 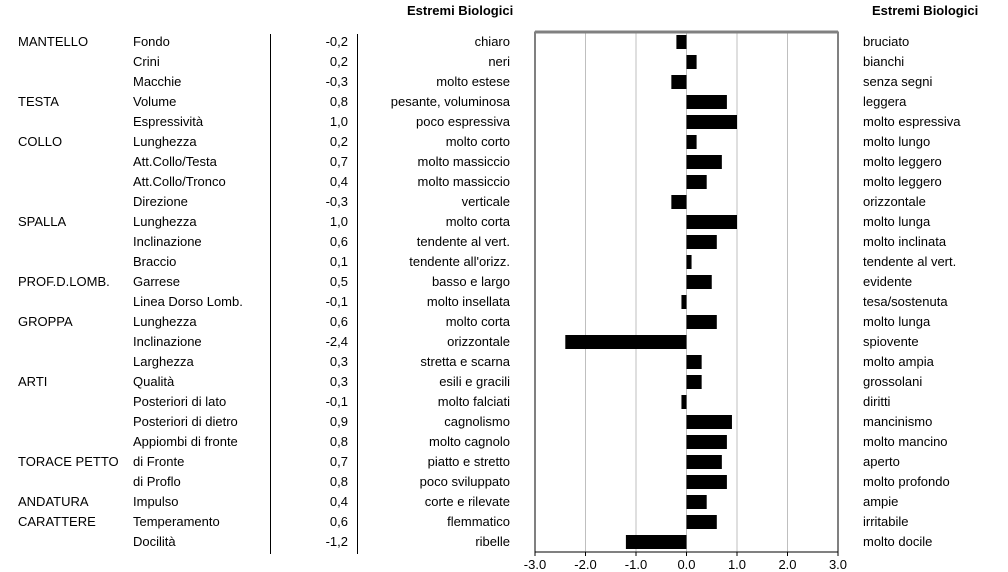 What do you see at coordinates (464, 481) in the screenshot?
I see `left-extreme-label: poco sviluppato` at bounding box center [464, 481].